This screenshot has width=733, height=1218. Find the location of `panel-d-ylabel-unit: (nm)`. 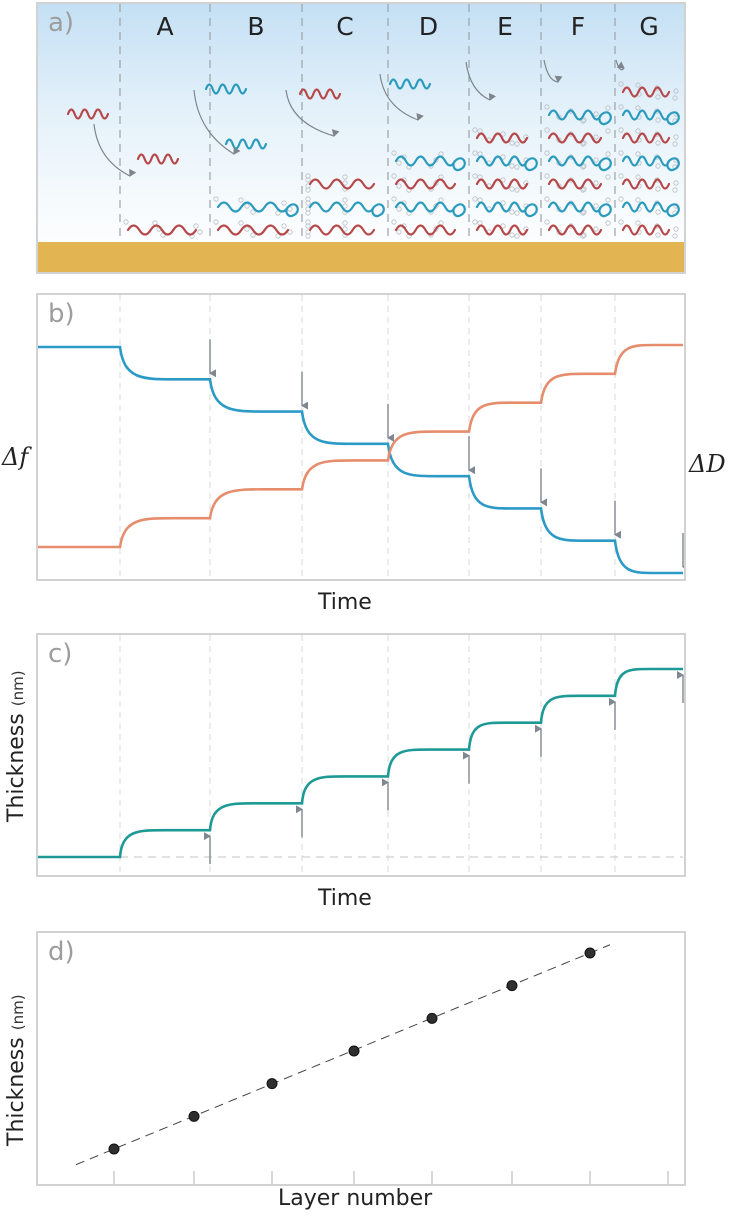

panel-d-ylabel-unit: (nm) is located at coordinates (18, 1012).